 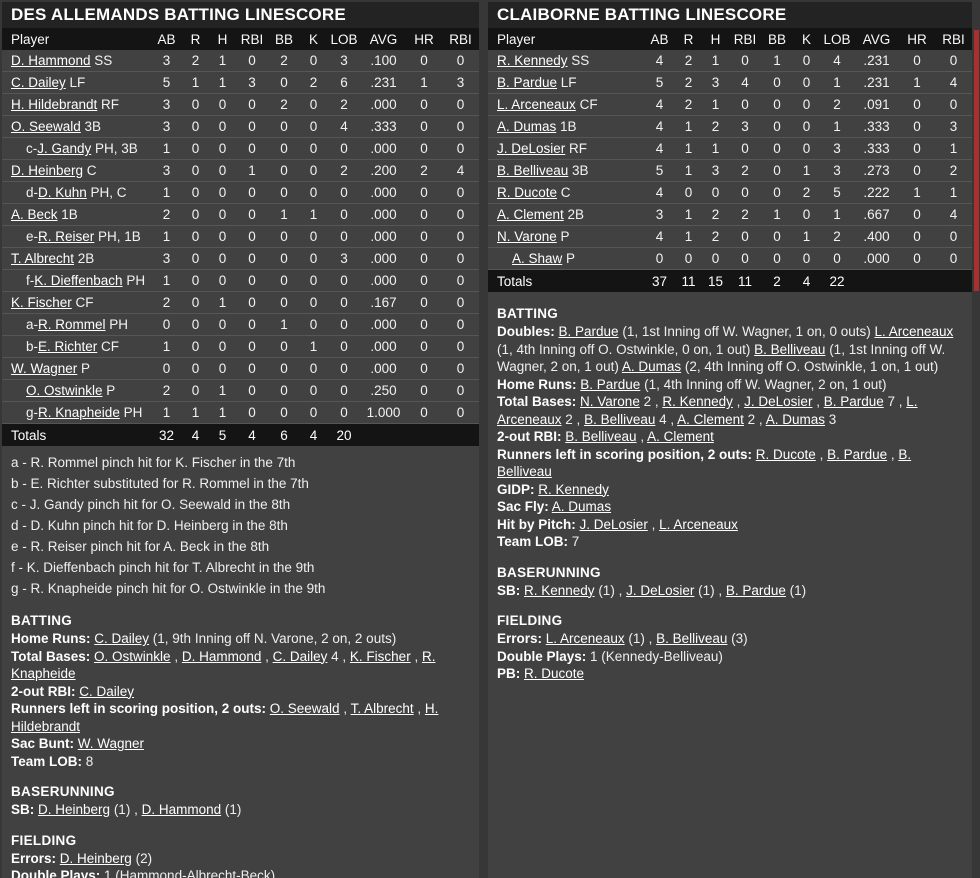 What do you see at coordinates (68, 346) in the screenshot?
I see `player-link: E. Richter` at bounding box center [68, 346].